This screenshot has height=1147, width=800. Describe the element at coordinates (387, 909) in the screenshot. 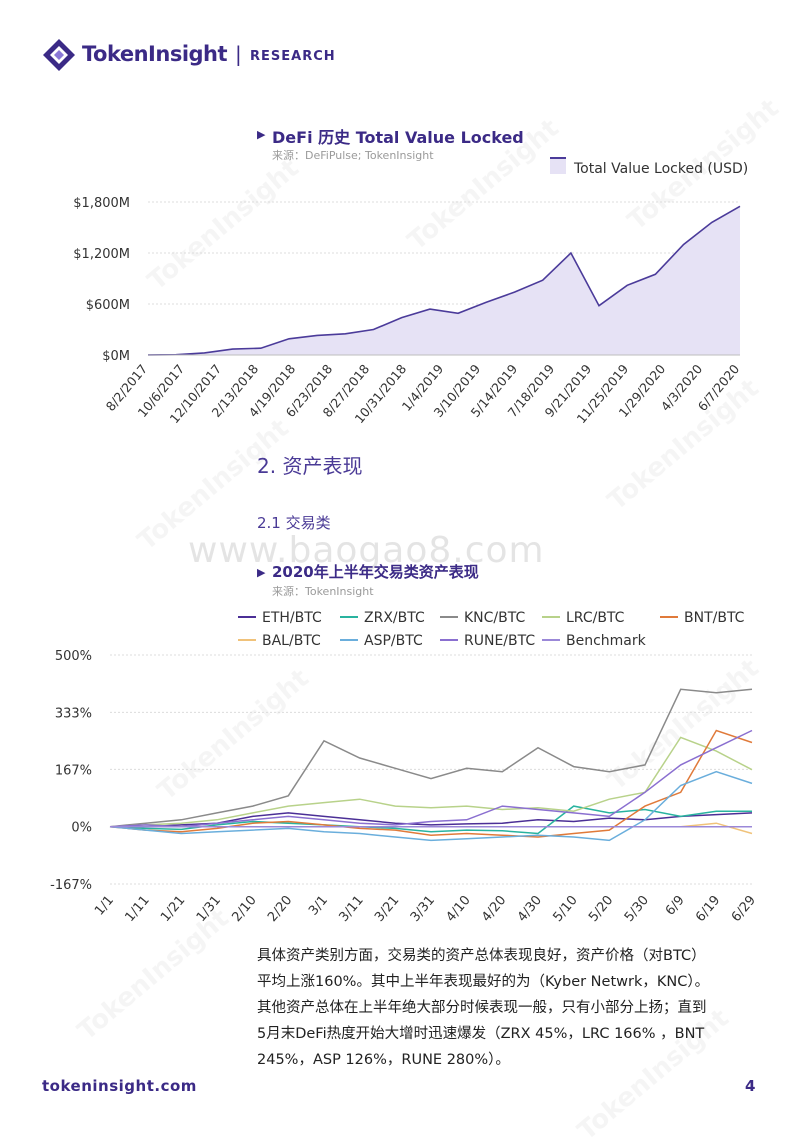

I see `x-tick-label: 3/21` at that location.